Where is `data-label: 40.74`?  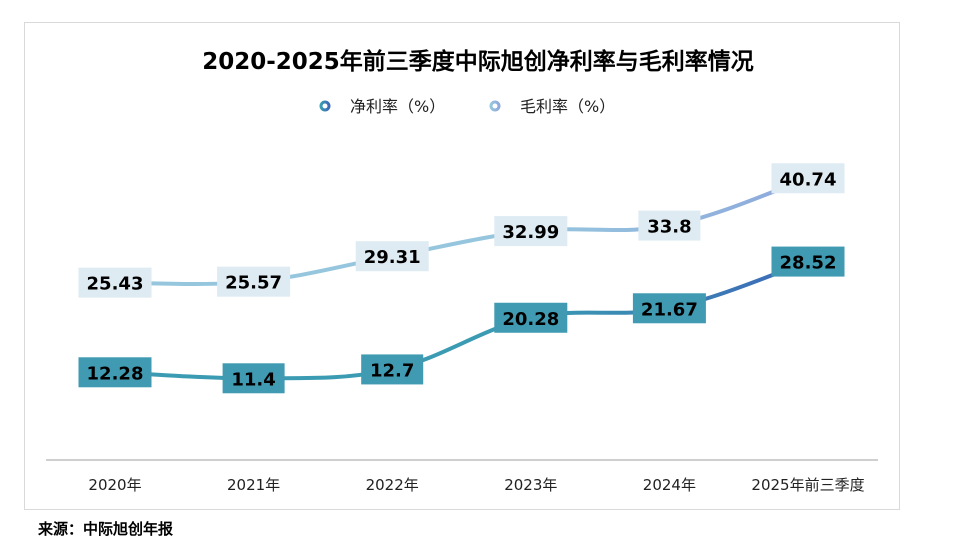 data-label: 40.74 is located at coordinates (808, 179).